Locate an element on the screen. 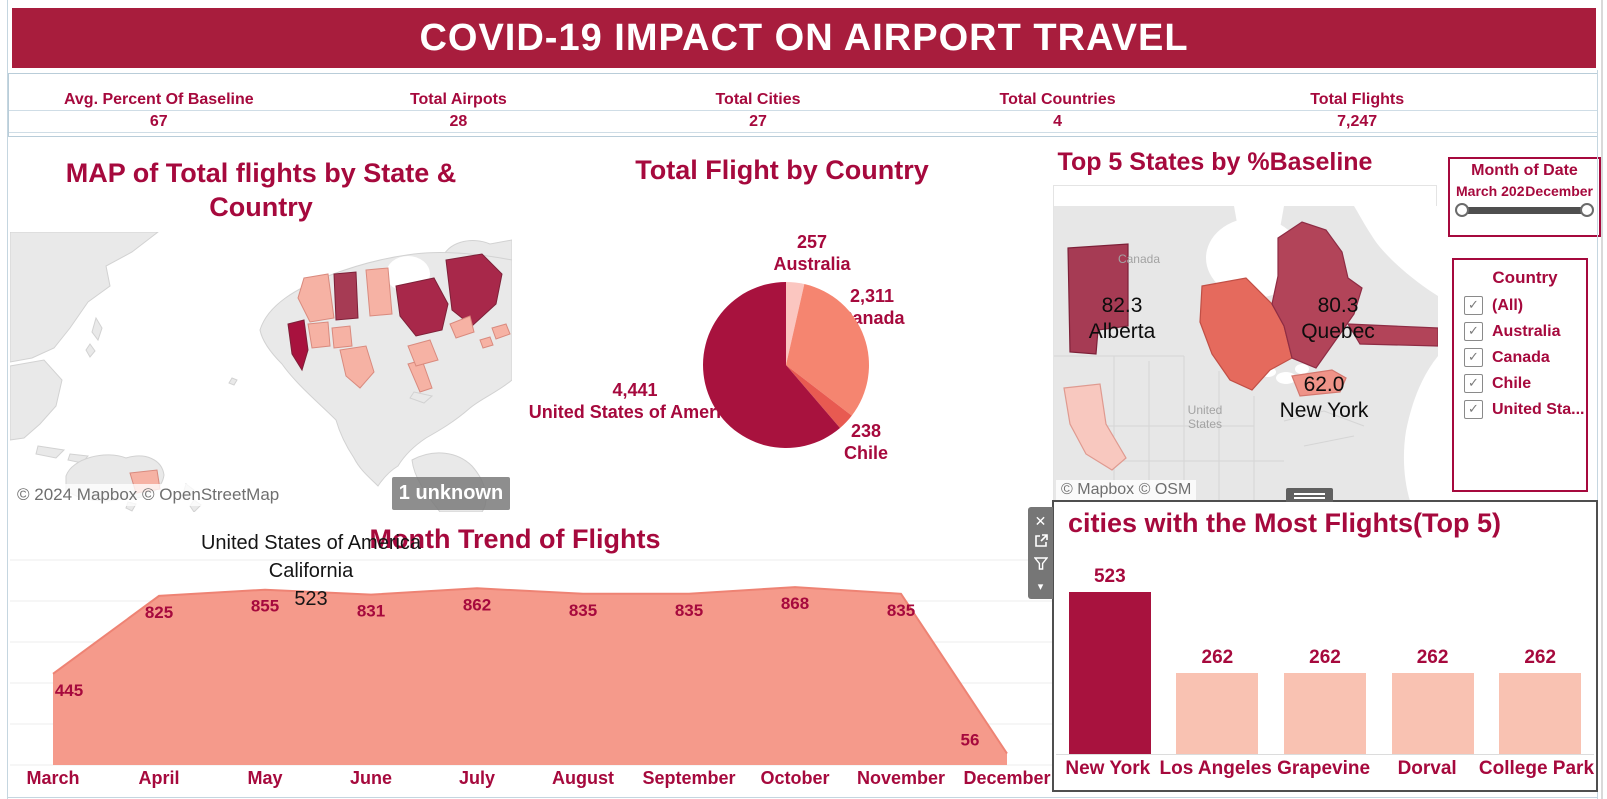 The width and height of the screenshot is (1607, 799). map-region-maritimes is located at coordinates (501, 331).